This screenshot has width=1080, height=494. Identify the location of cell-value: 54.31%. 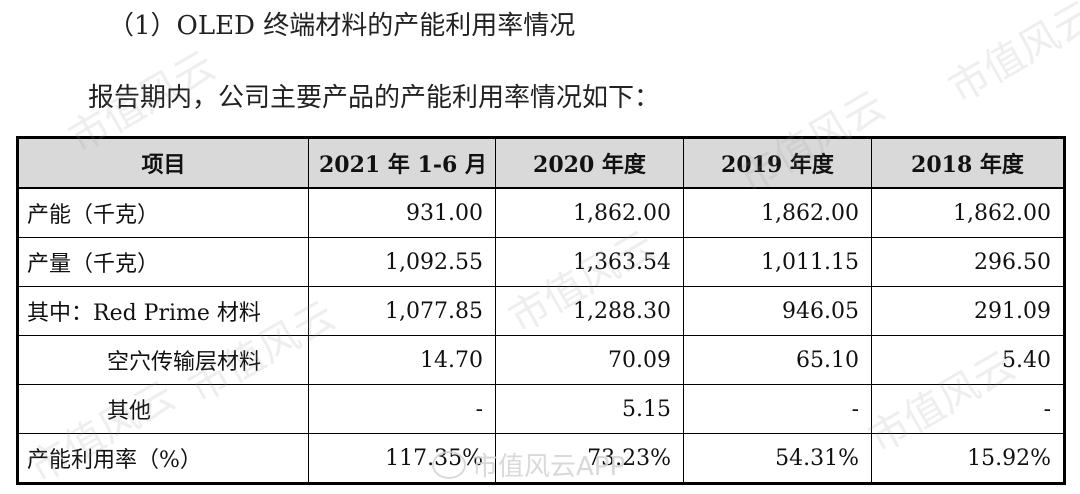
(777, 458).